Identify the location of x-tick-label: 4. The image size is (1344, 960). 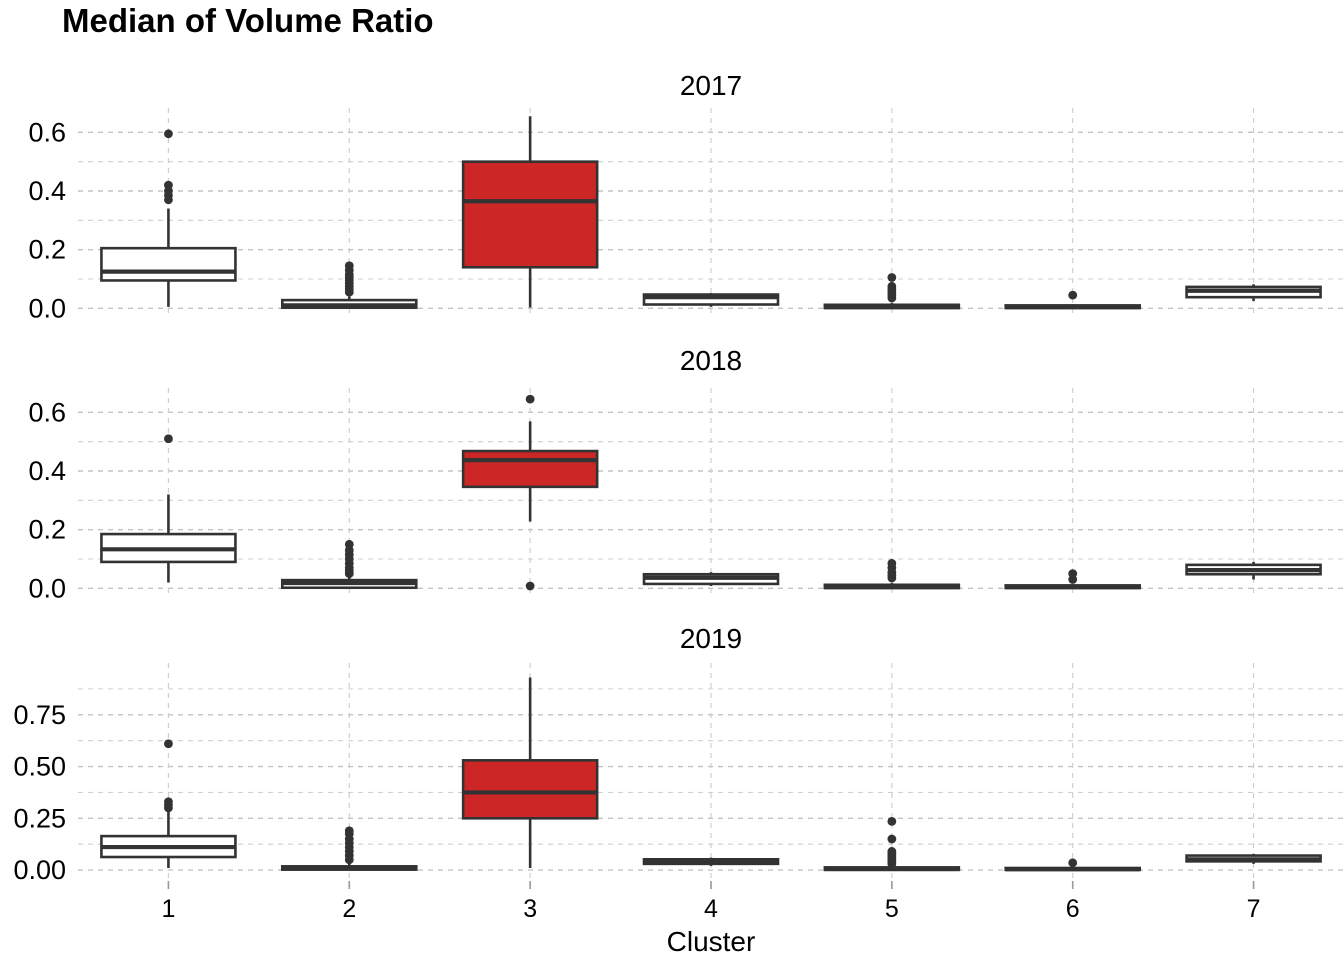
(711, 909).